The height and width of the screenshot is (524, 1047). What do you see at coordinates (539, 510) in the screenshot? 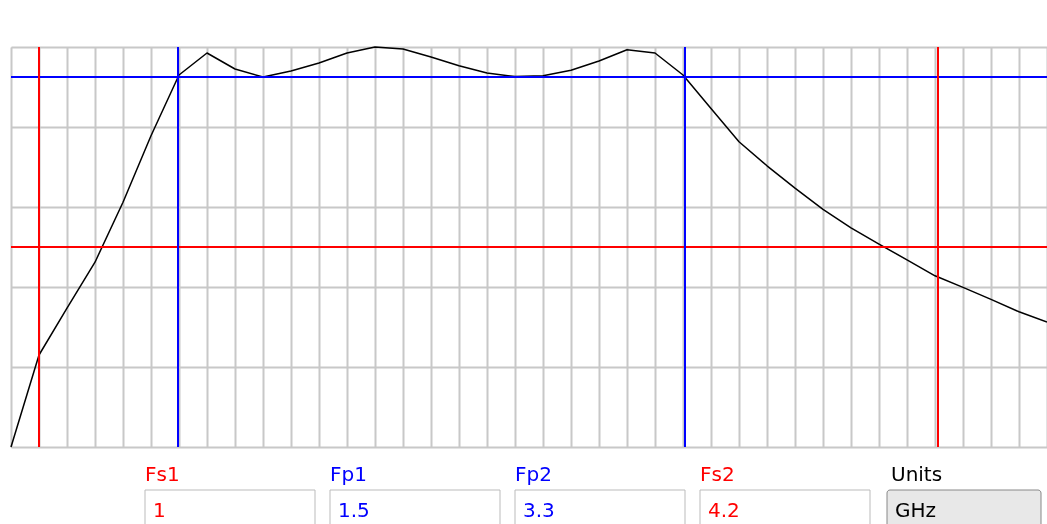
I see `text: 3.3` at bounding box center [539, 510].